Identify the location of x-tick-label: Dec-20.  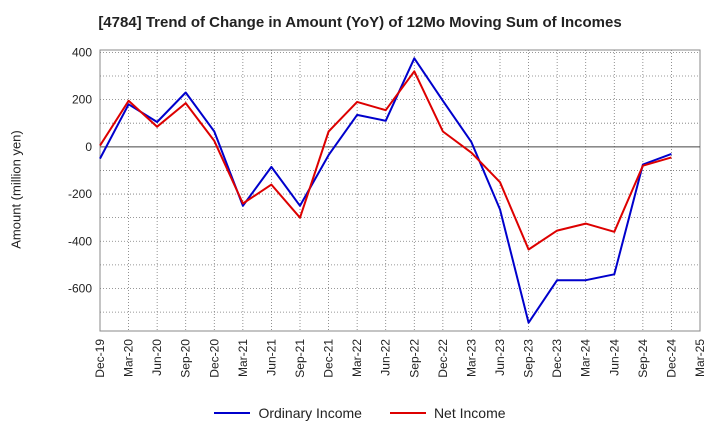
(214, 358).